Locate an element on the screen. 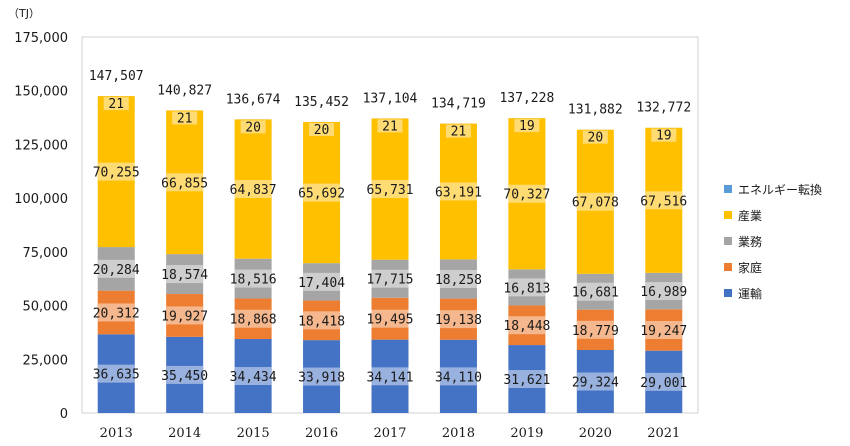 This screenshot has width=850, height=446. data-label: 70,327 is located at coordinates (526, 195).